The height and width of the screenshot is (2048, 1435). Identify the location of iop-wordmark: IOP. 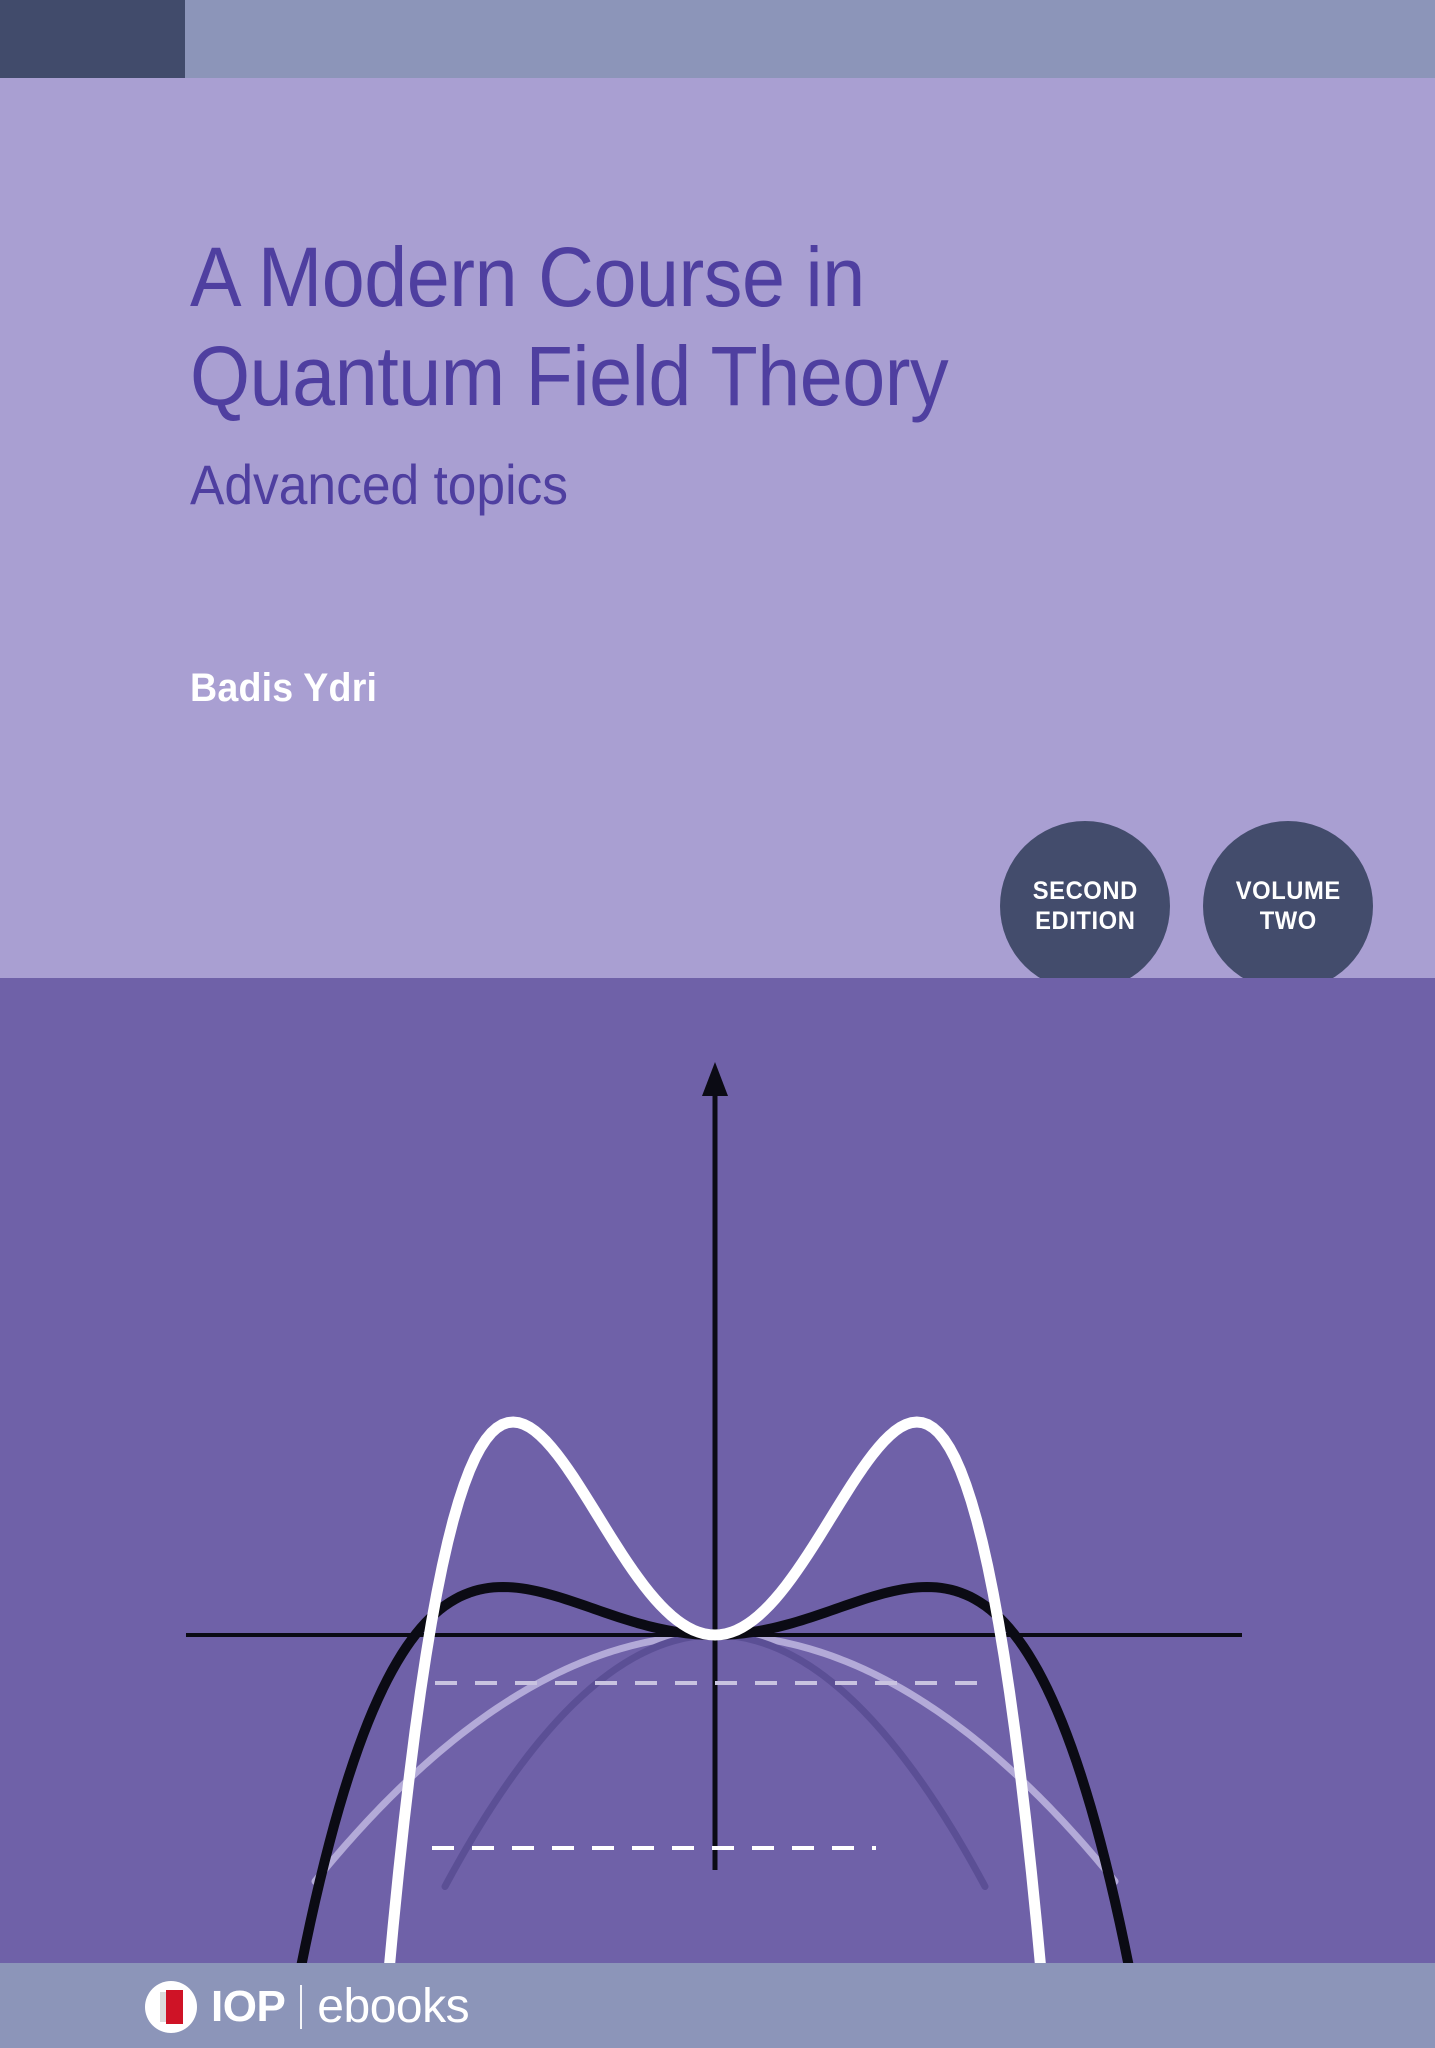
(248, 2006).